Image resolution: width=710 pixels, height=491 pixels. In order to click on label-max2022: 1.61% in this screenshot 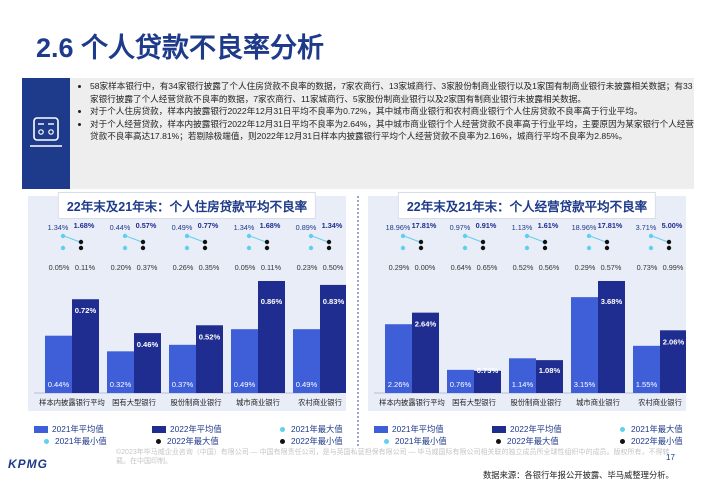, I will do `click(548, 225)`.